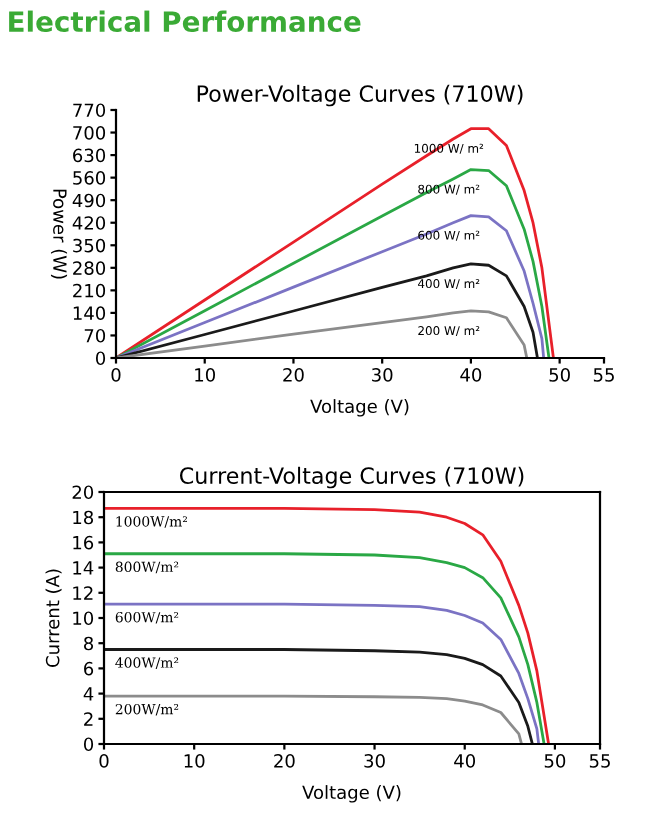 This screenshot has height=838, width=658. What do you see at coordinates (89, 643) in the screenshot?
I see `y-tick-label: 8` at bounding box center [89, 643].